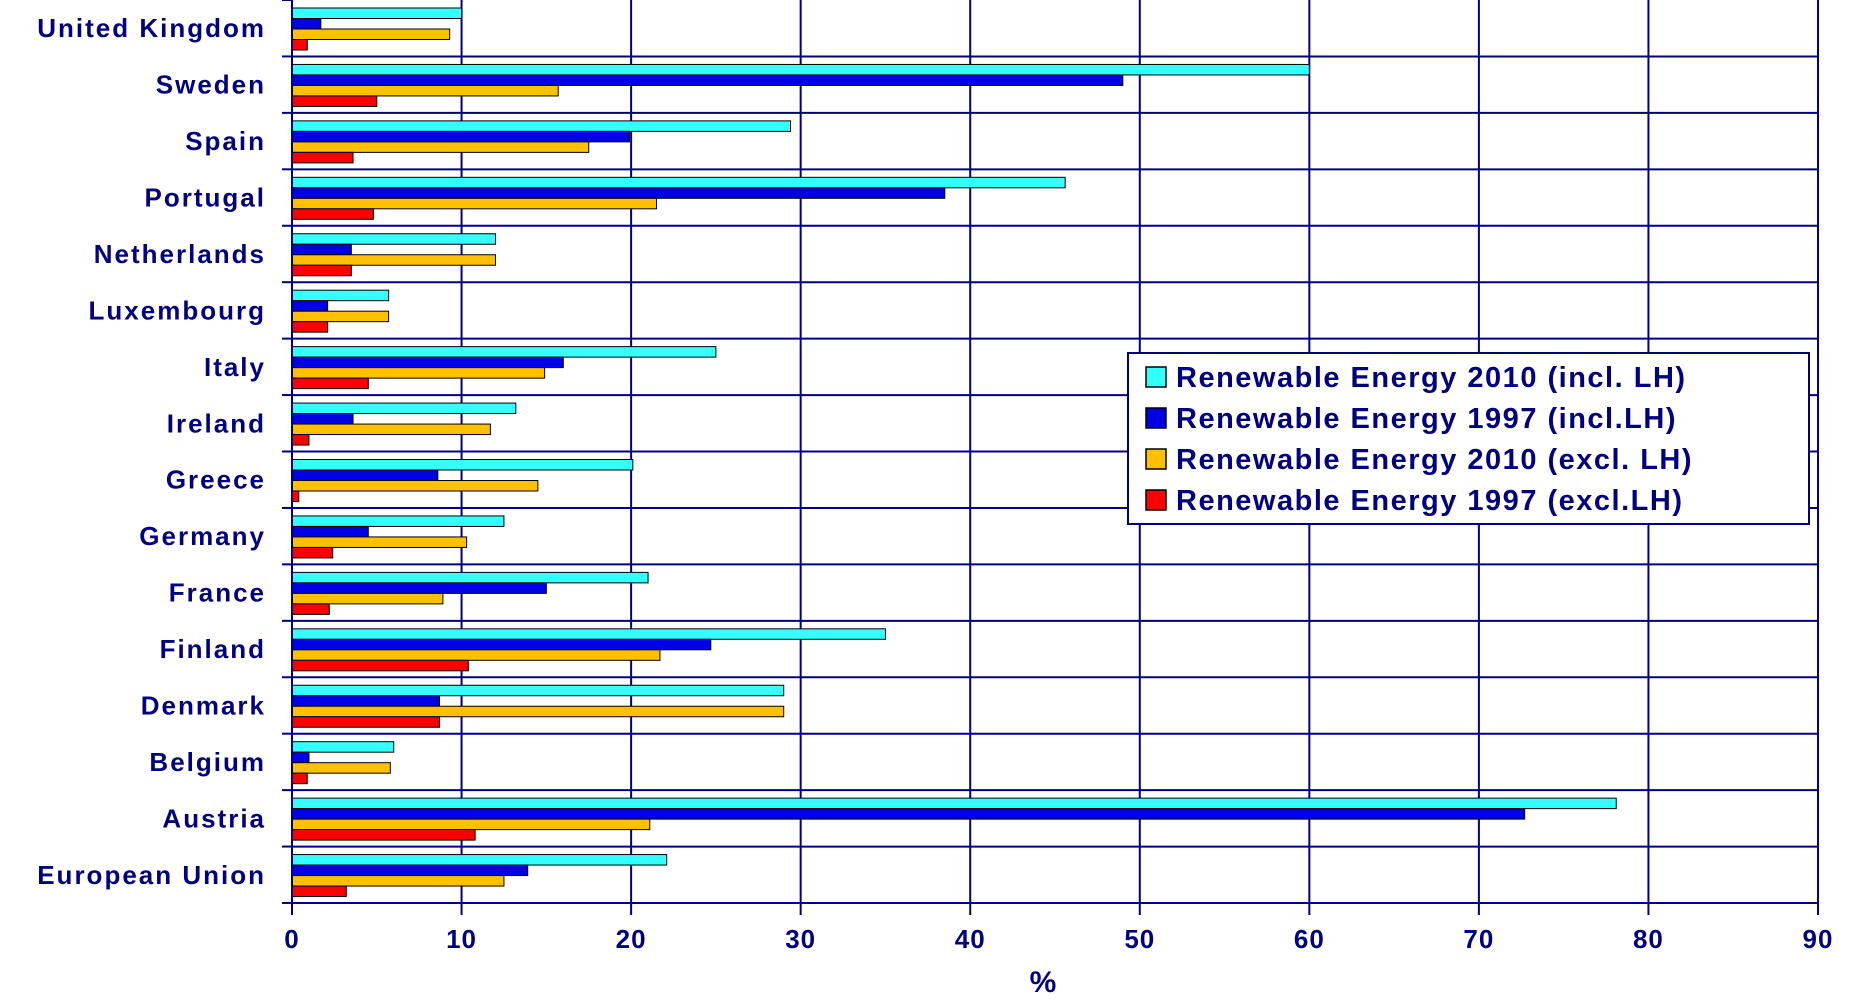 The width and height of the screenshot is (1854, 1008). What do you see at coordinates (461, 939) in the screenshot?
I see `x-tick-label: 10` at bounding box center [461, 939].